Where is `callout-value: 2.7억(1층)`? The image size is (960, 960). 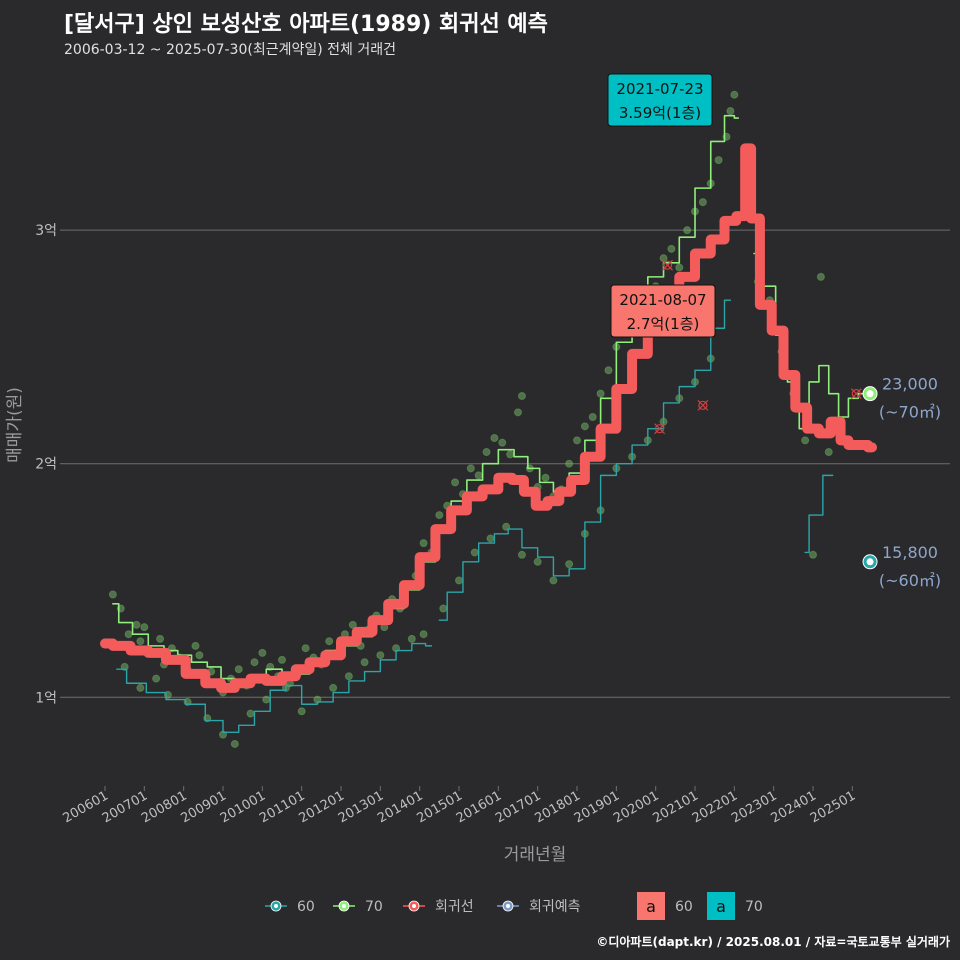
callout-value: 2.7억(1층) is located at coordinates (663, 324).